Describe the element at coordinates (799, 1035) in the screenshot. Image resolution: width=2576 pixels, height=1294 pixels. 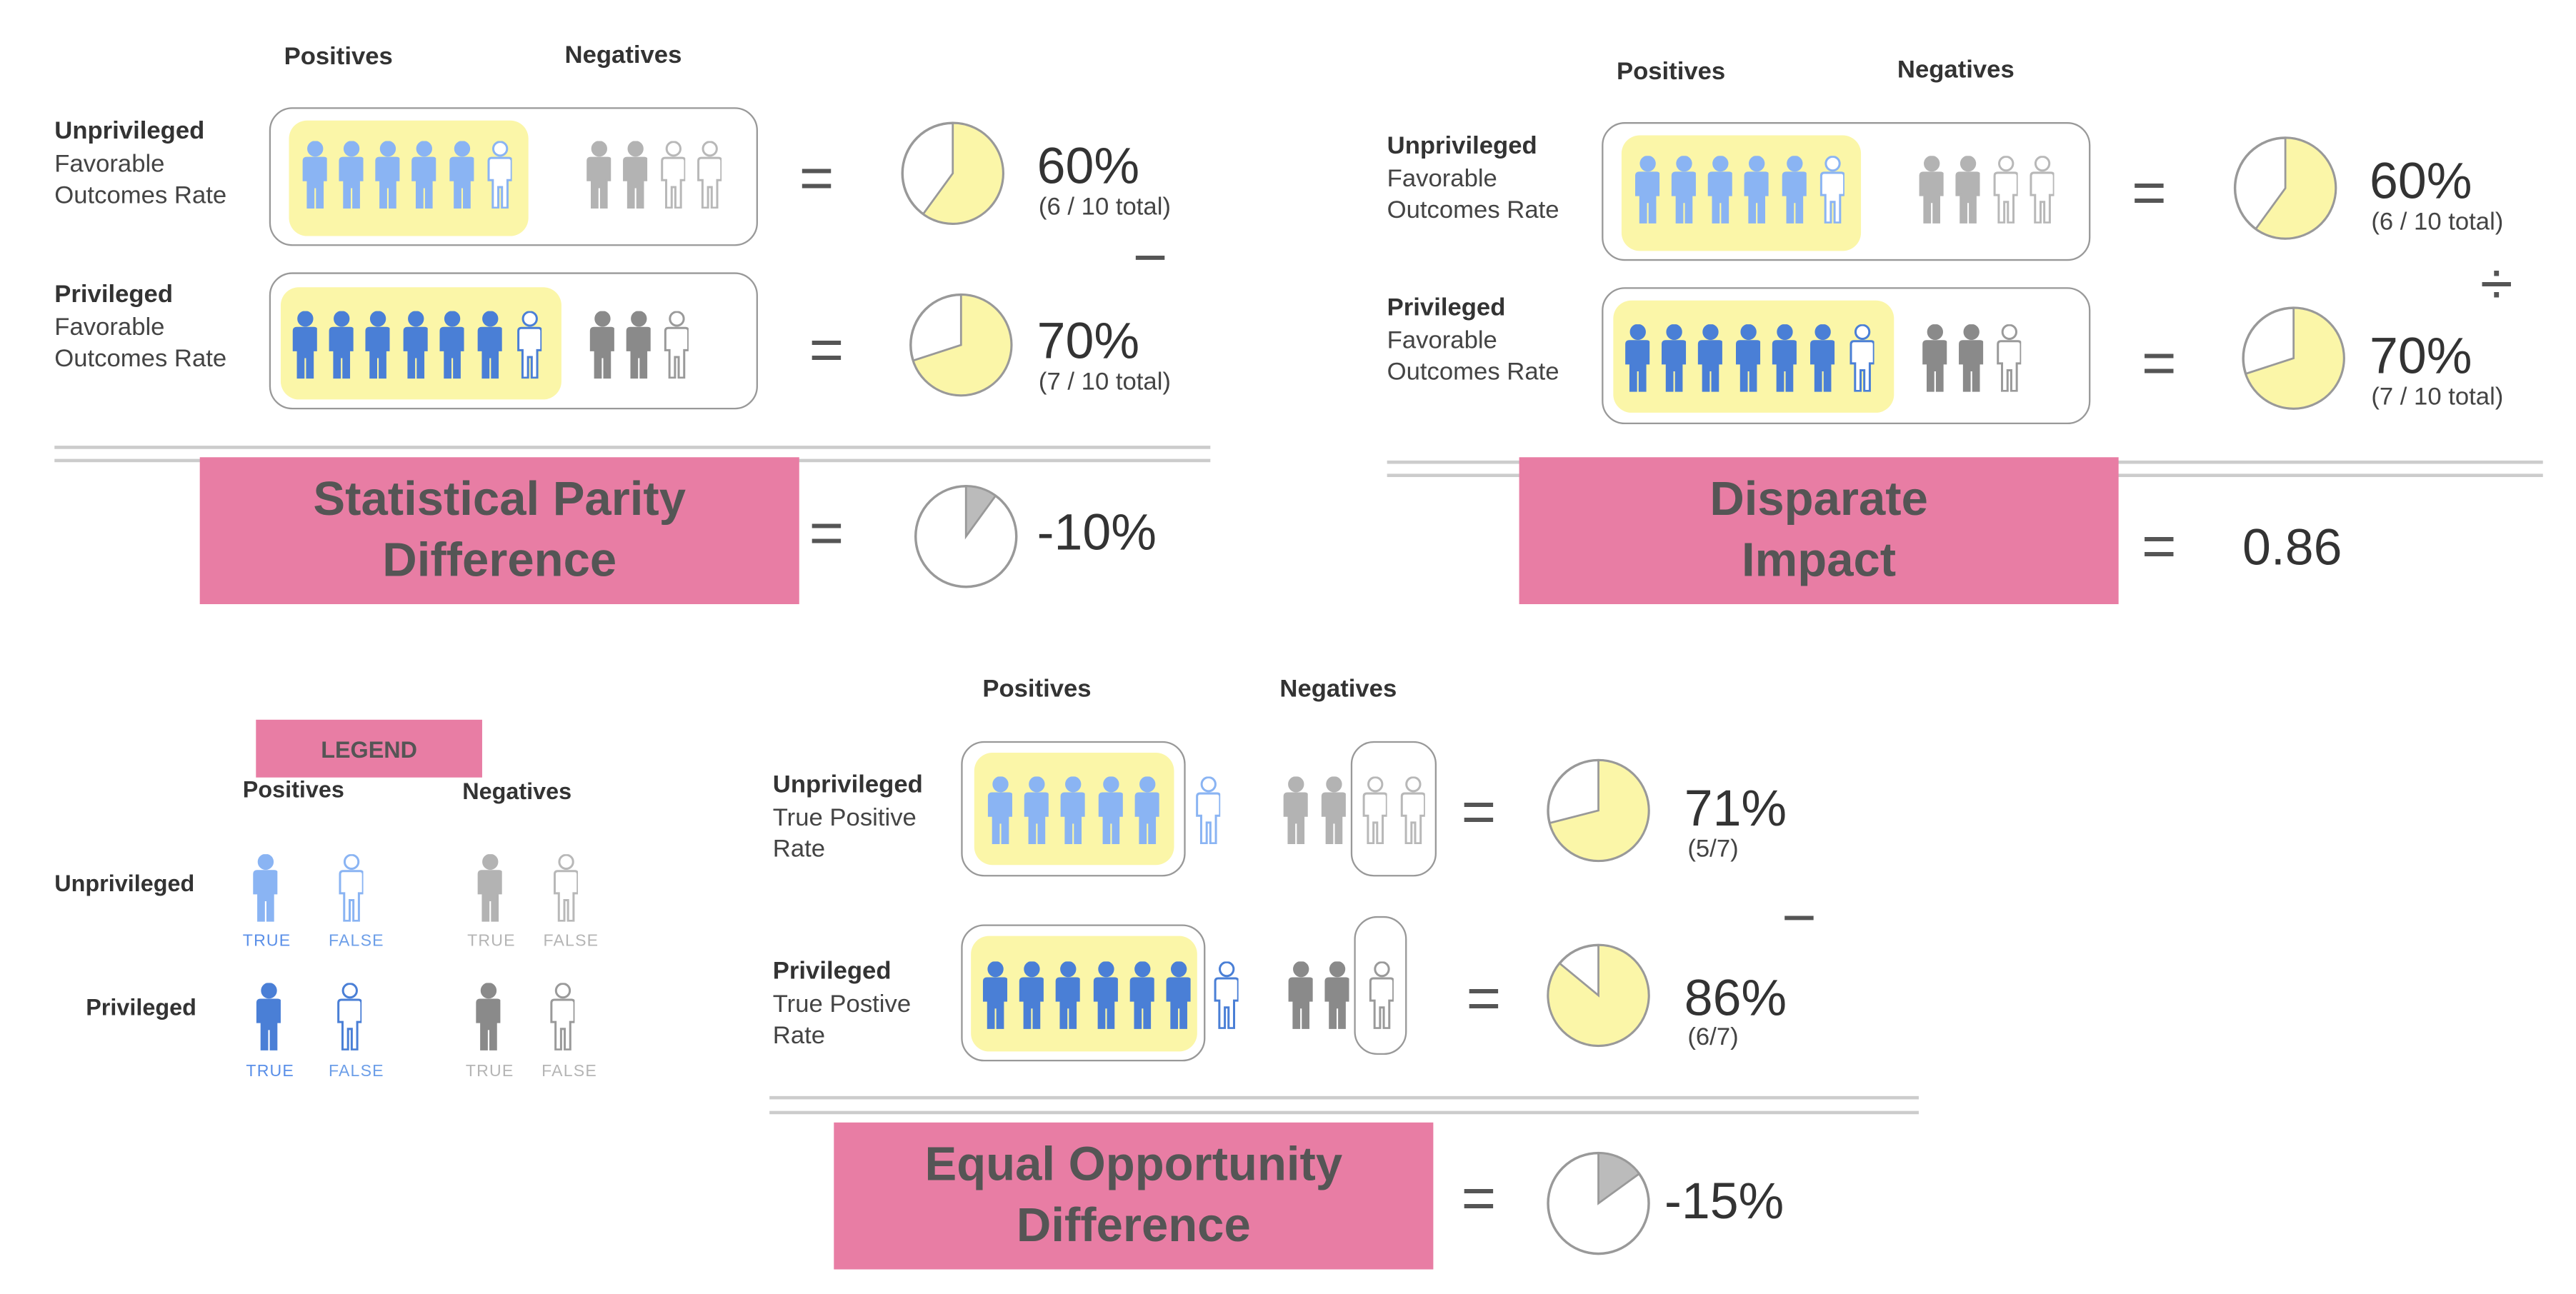
I see `eod-priv-label-line2: Rate` at that location.